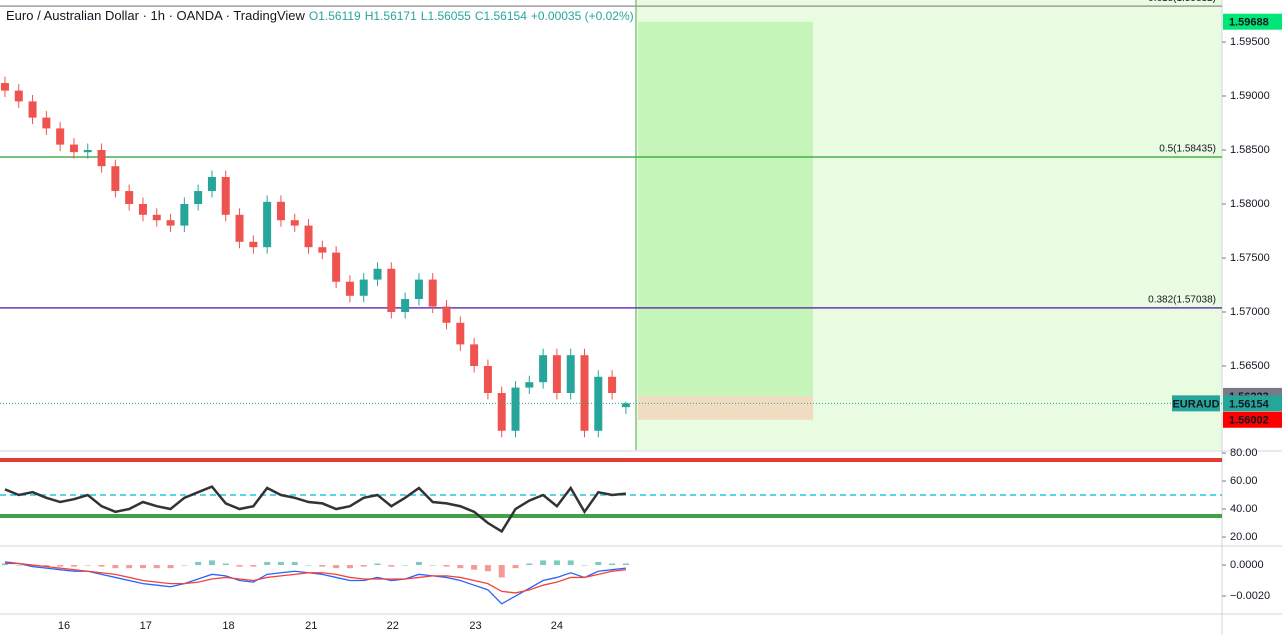  What do you see at coordinates (1247, 565) in the screenshot?
I see `y-tick-label: 0.0000` at bounding box center [1247, 565].